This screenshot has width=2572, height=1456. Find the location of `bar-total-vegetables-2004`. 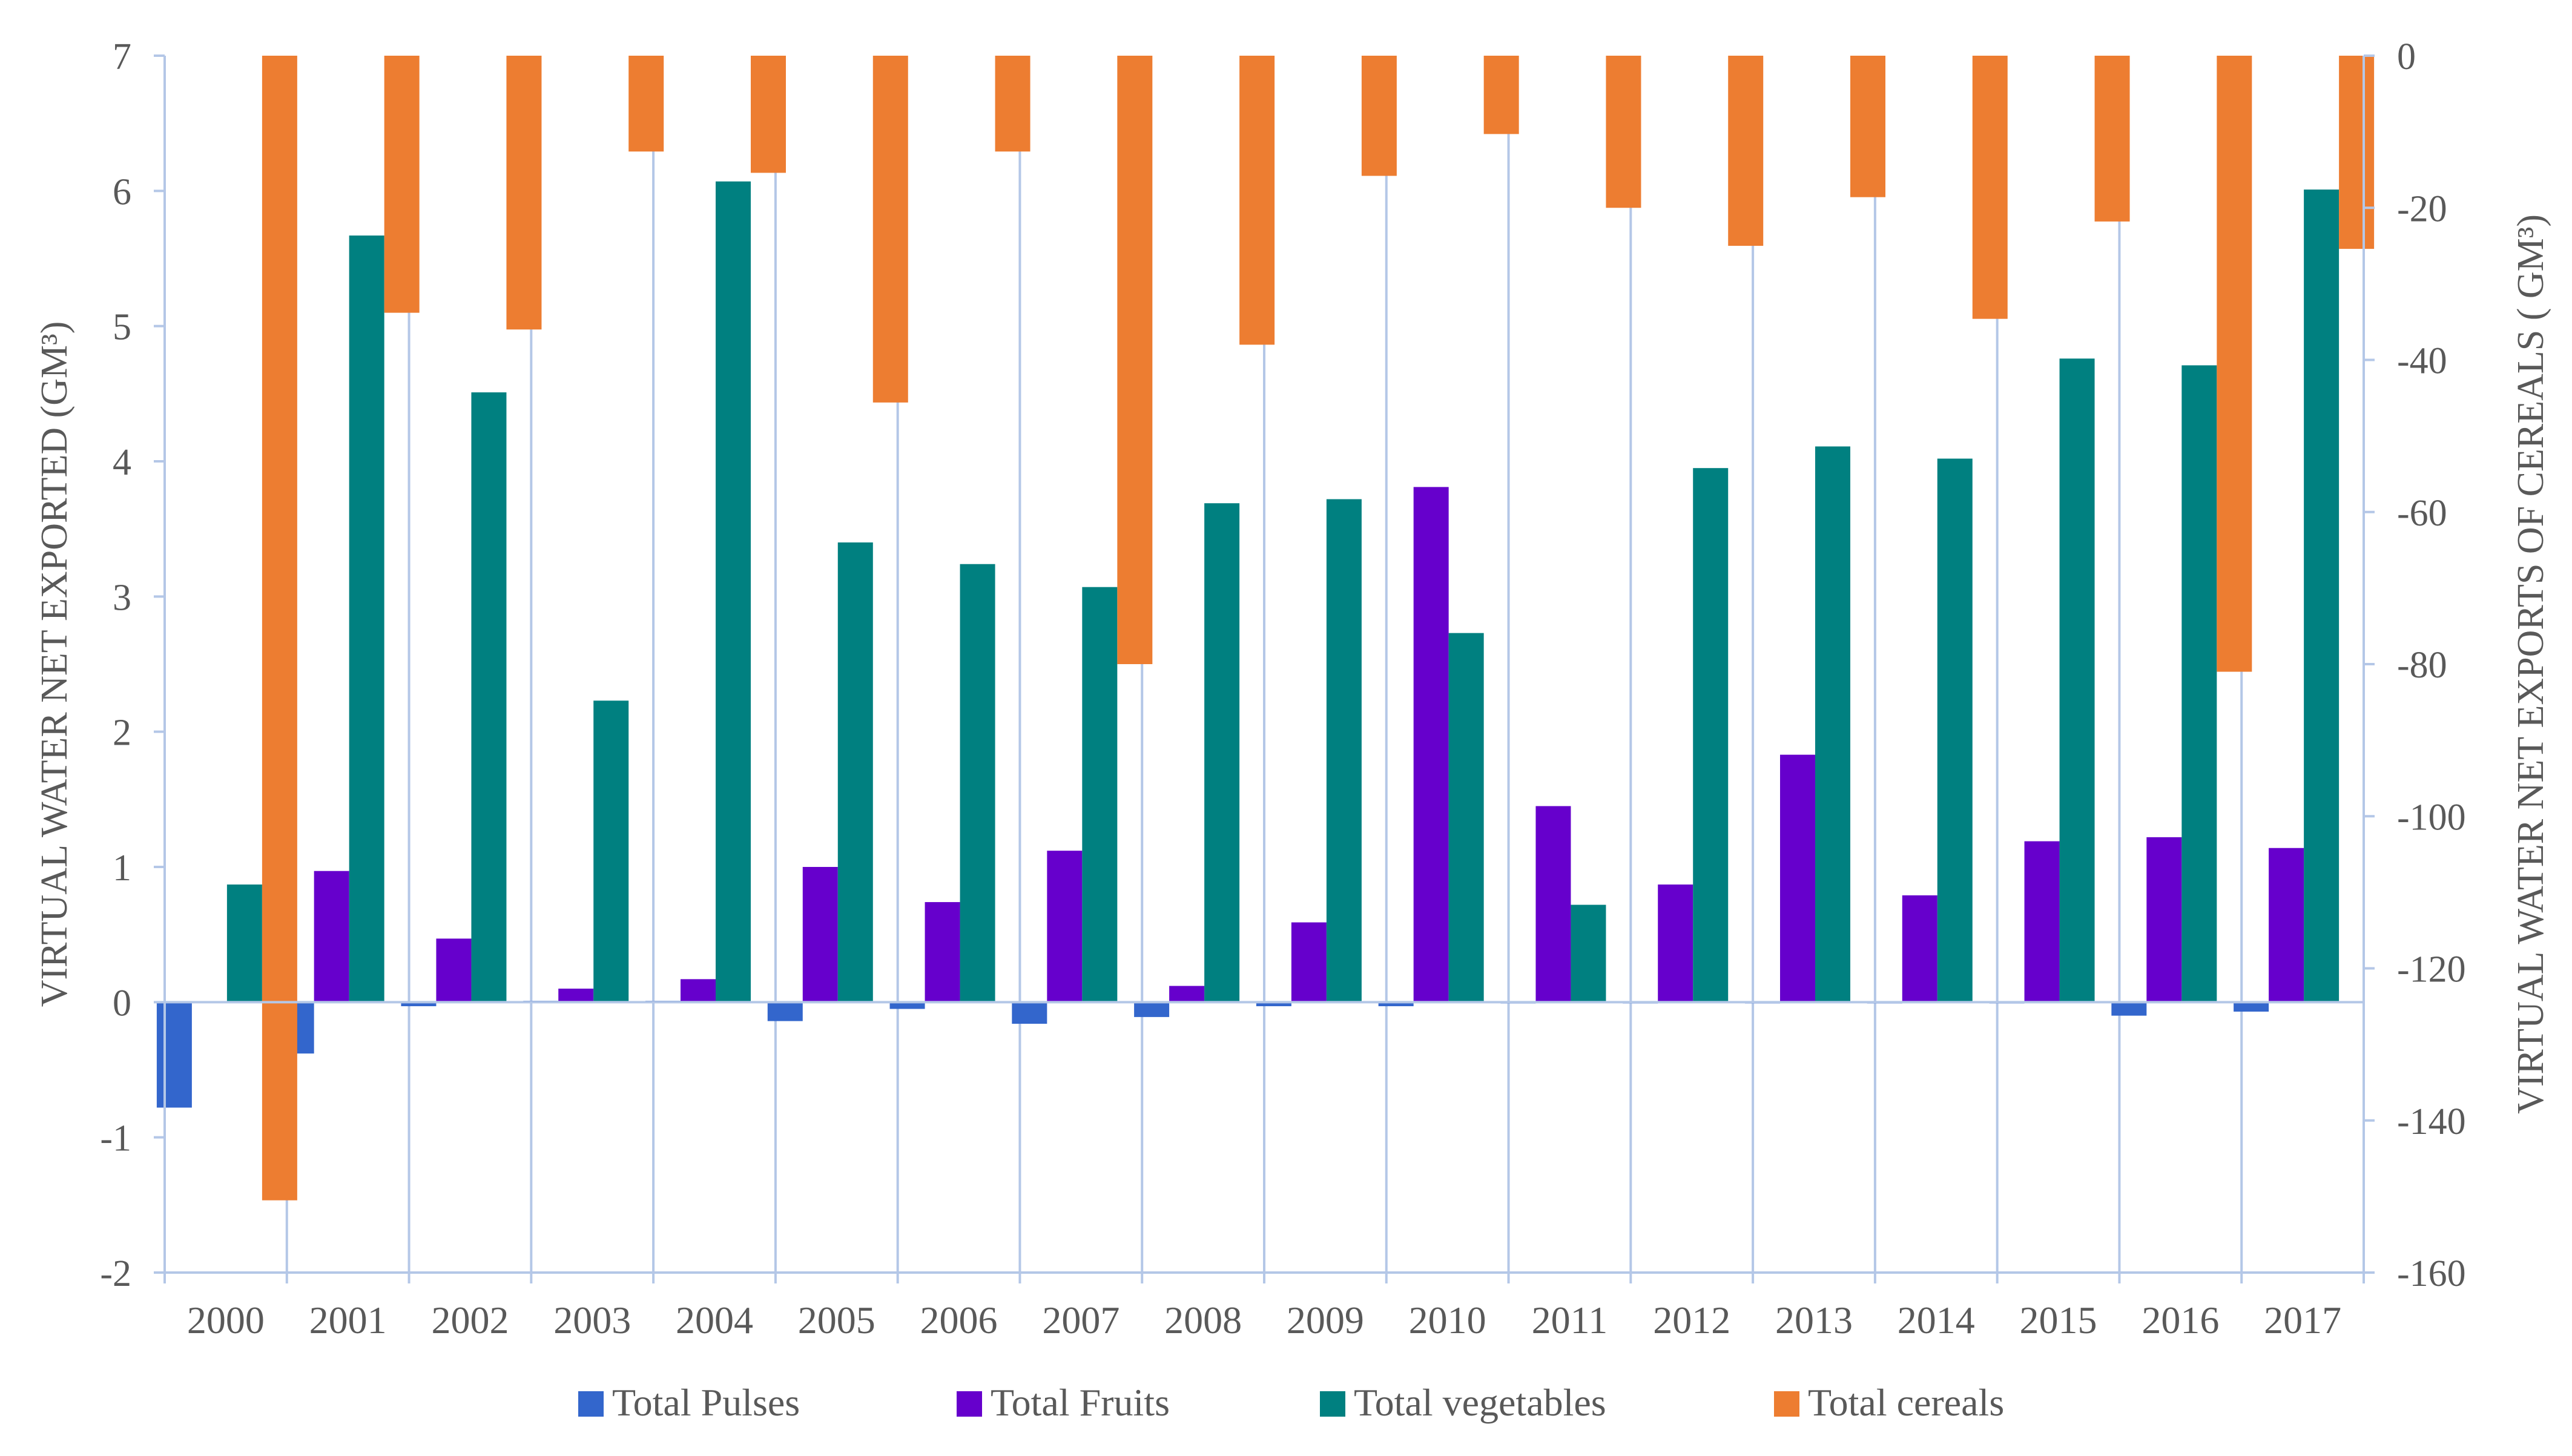

bar-total-vegetables-2004 is located at coordinates (733, 592).